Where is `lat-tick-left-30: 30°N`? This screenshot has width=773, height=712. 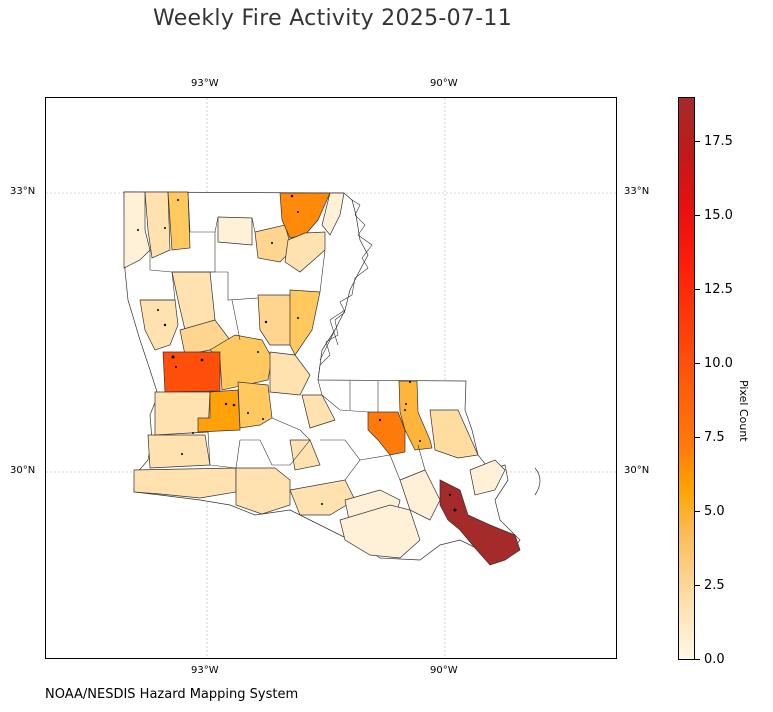
lat-tick-left-30: 30°N is located at coordinates (23, 470).